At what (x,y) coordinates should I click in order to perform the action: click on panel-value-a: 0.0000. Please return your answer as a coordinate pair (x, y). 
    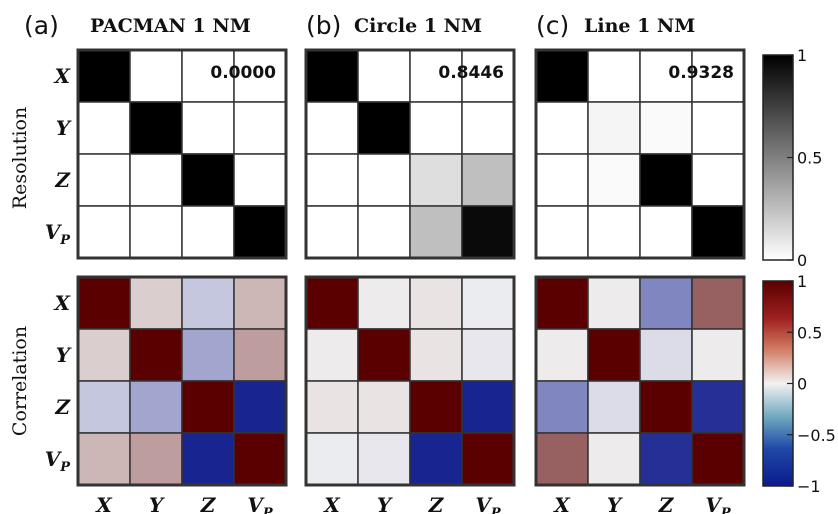
    Looking at the image, I should click on (243, 73).